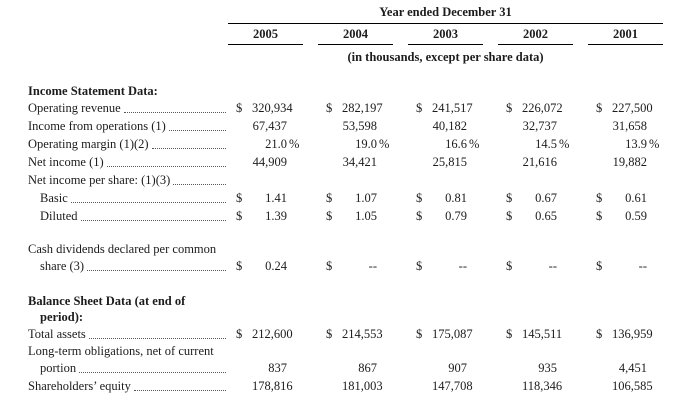 The image size is (673, 402). Describe the element at coordinates (79, 386) in the screenshot. I see `row-label-text: Shareholders’ equity` at that location.